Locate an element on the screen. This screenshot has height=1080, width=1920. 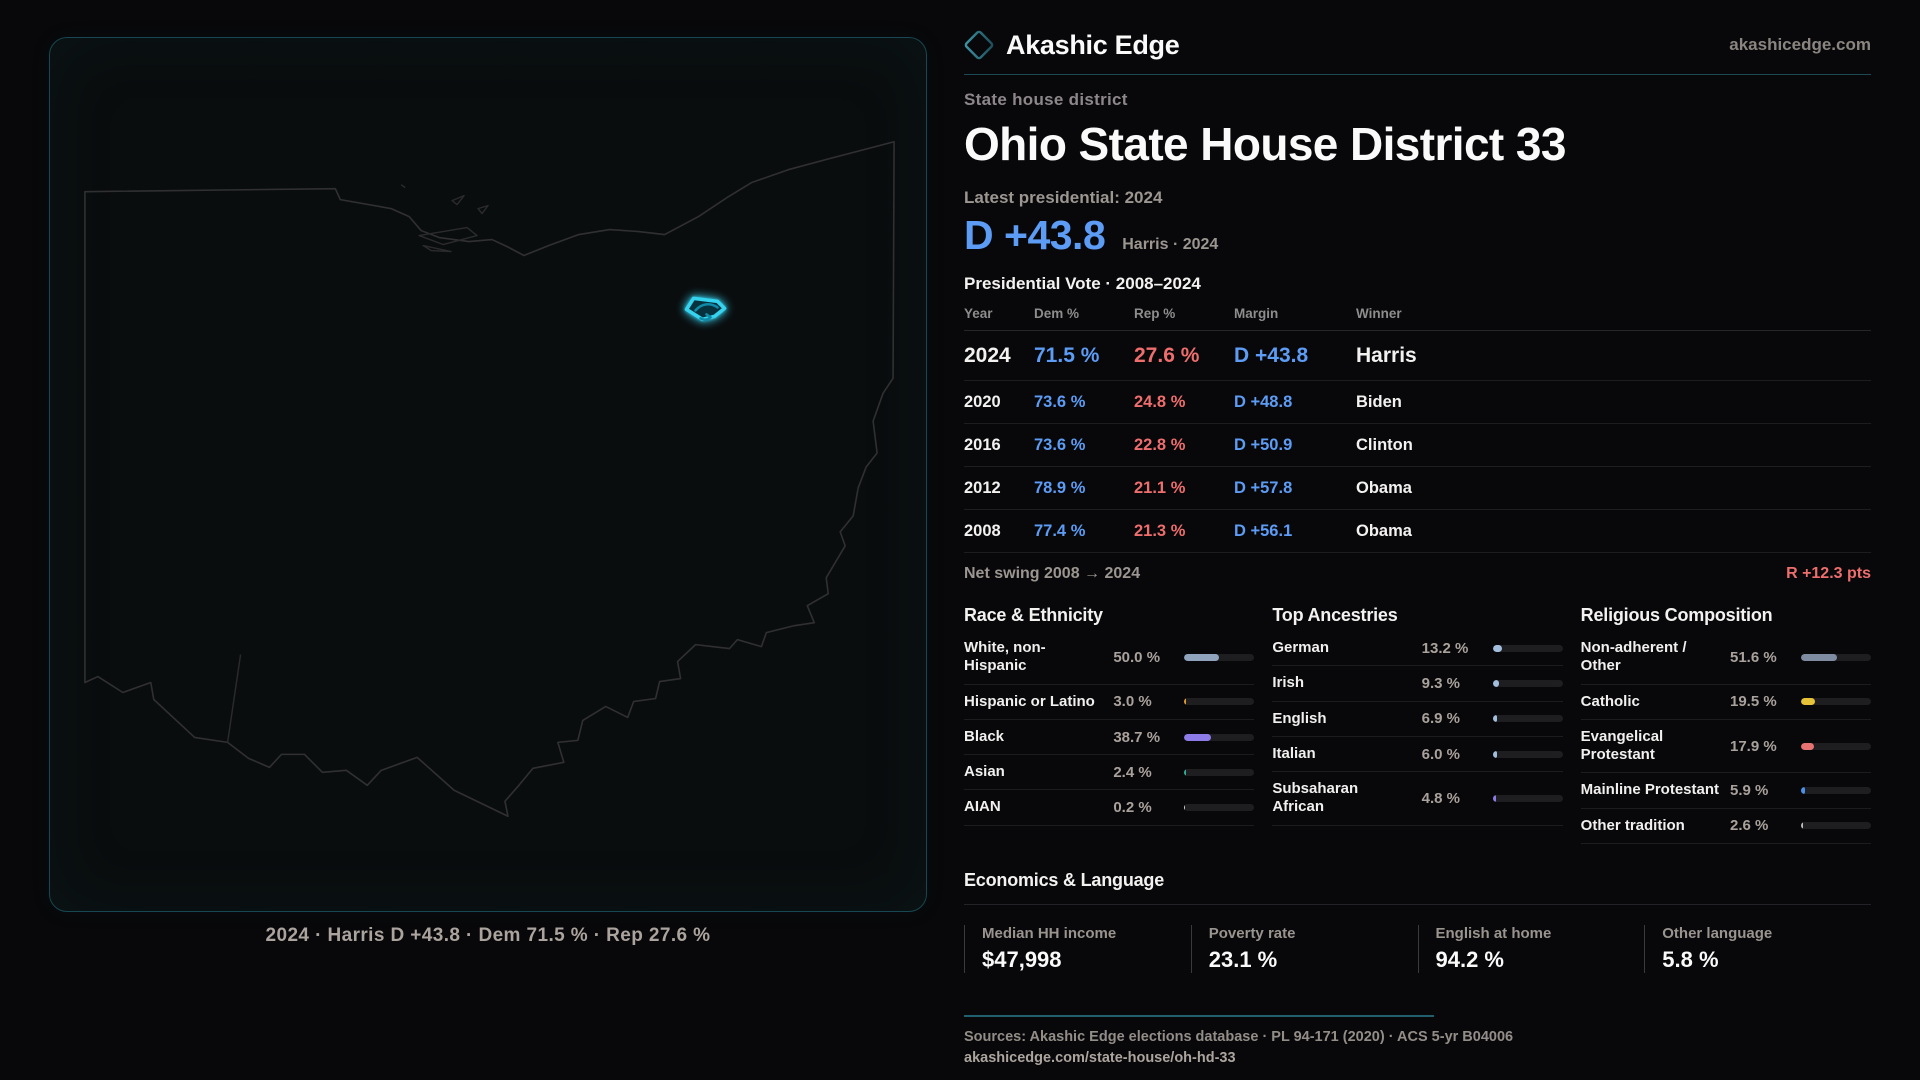
brand: Akashic Edge is located at coordinates (1072, 45).